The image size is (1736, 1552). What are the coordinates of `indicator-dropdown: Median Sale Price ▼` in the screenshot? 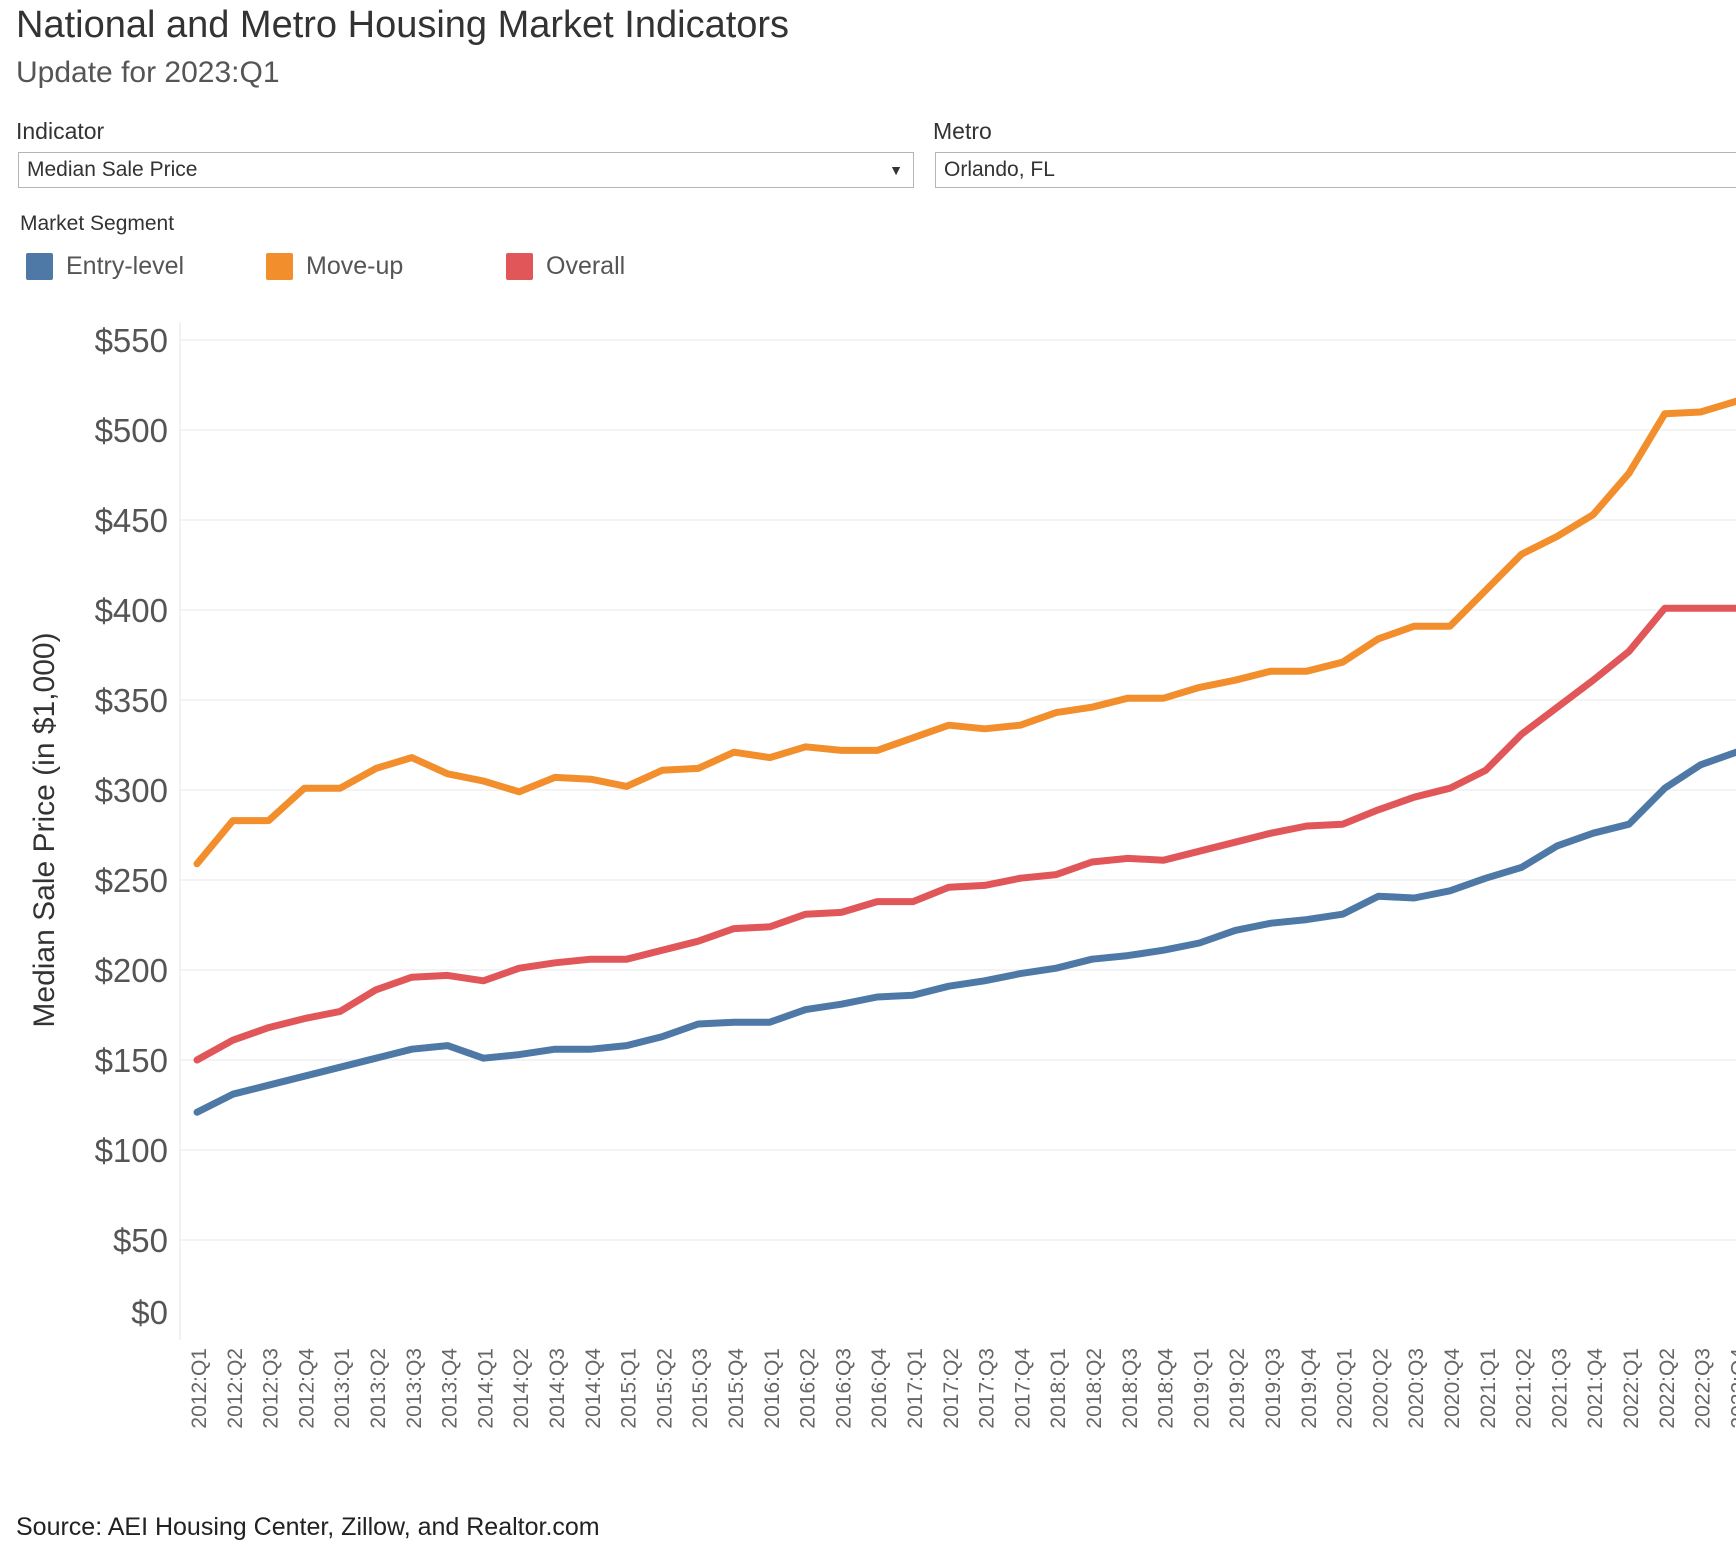 It's located at (466, 170).